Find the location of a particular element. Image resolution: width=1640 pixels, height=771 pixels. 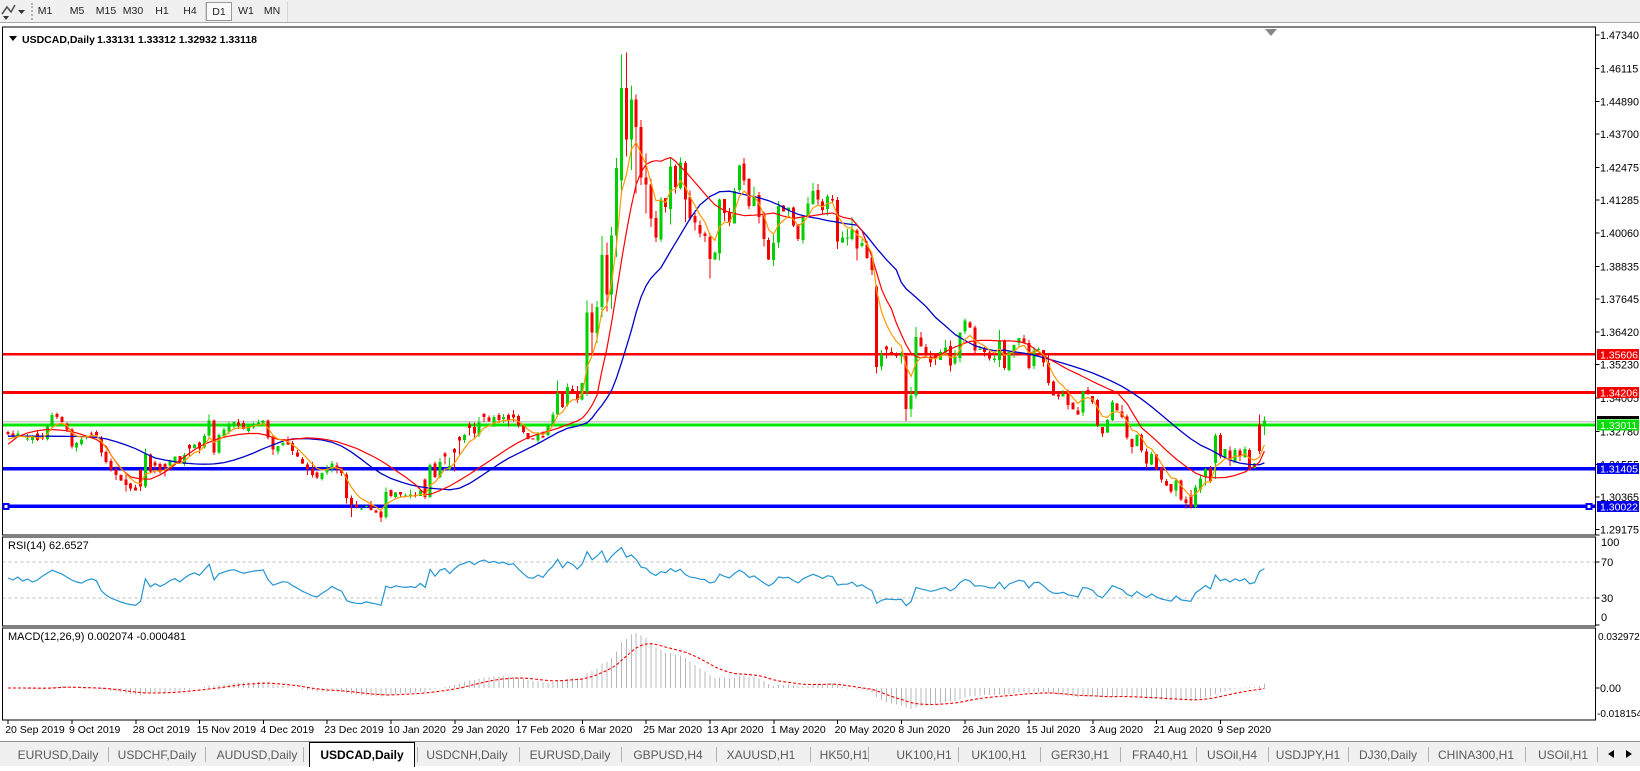

svg-text: 28 Oct 2019 is located at coordinates (161, 730).